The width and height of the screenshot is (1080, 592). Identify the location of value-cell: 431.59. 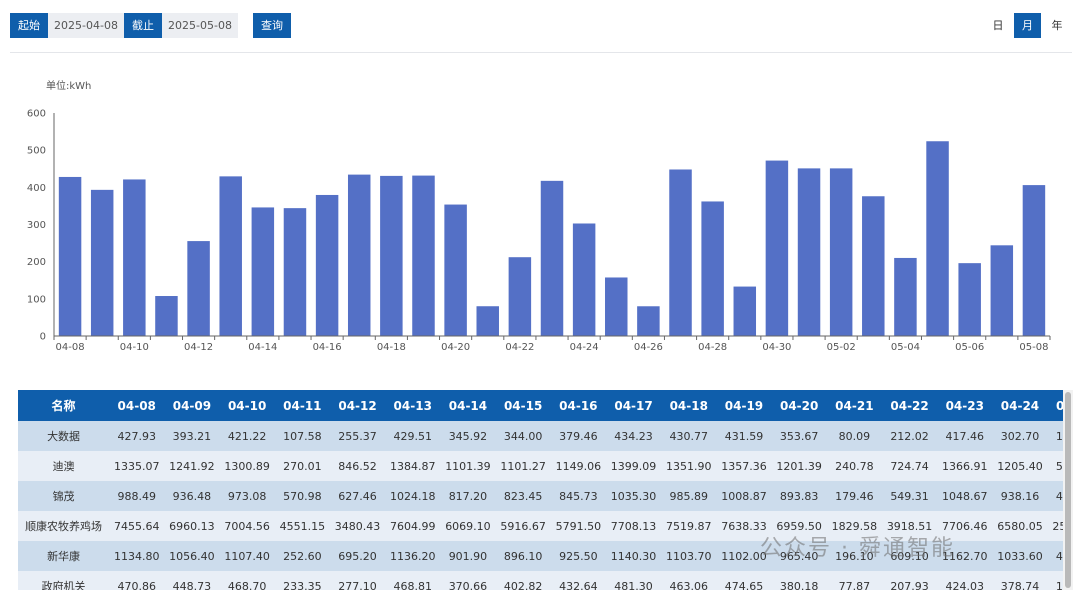
(744, 436).